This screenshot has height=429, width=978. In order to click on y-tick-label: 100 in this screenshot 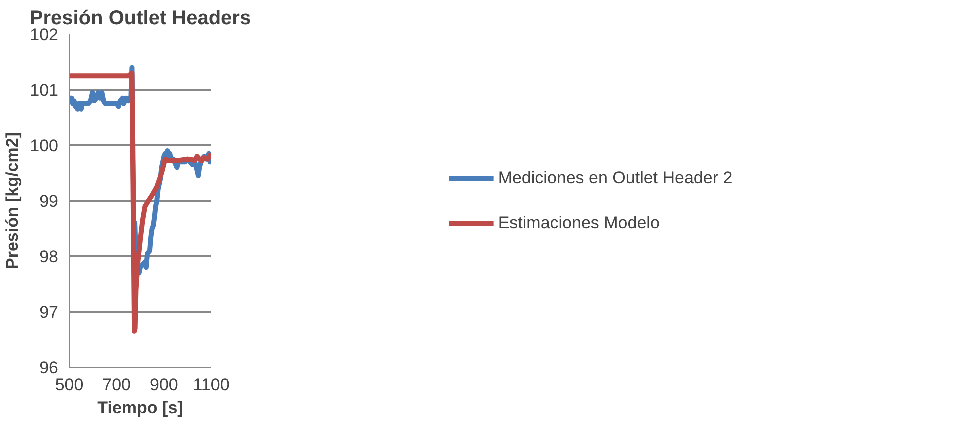, I will do `click(44, 146)`.